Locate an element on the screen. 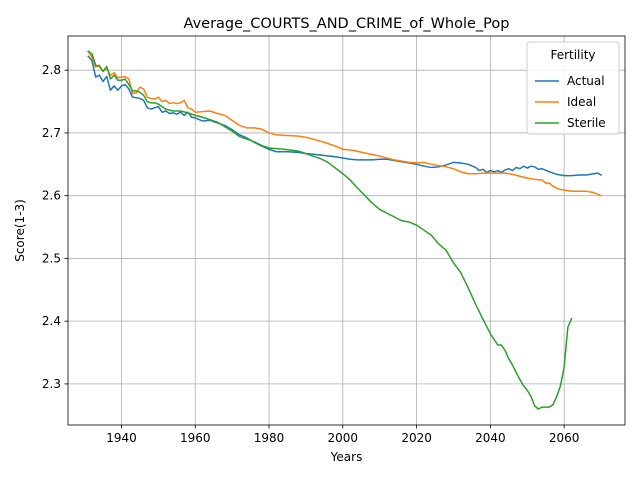  legend-label: Sterile is located at coordinates (586, 123).